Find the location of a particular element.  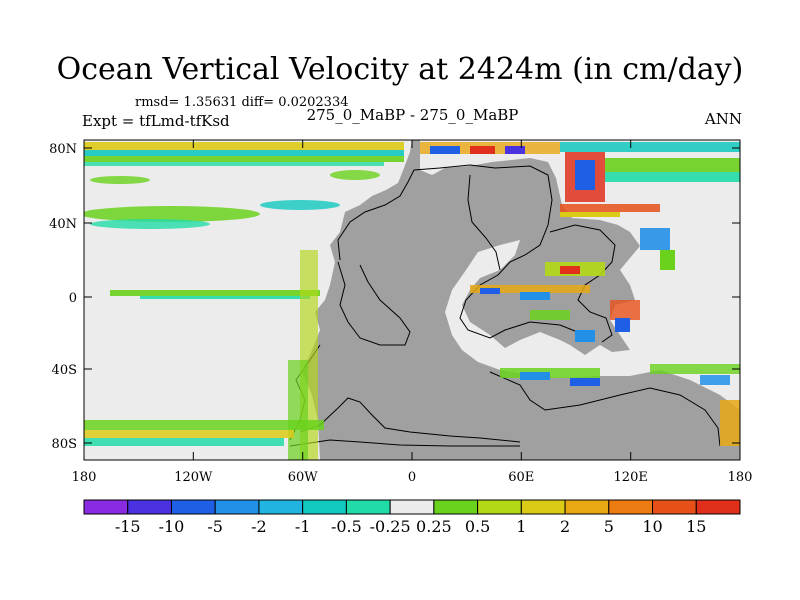

x-tick-label: 60E is located at coordinates (521, 477).